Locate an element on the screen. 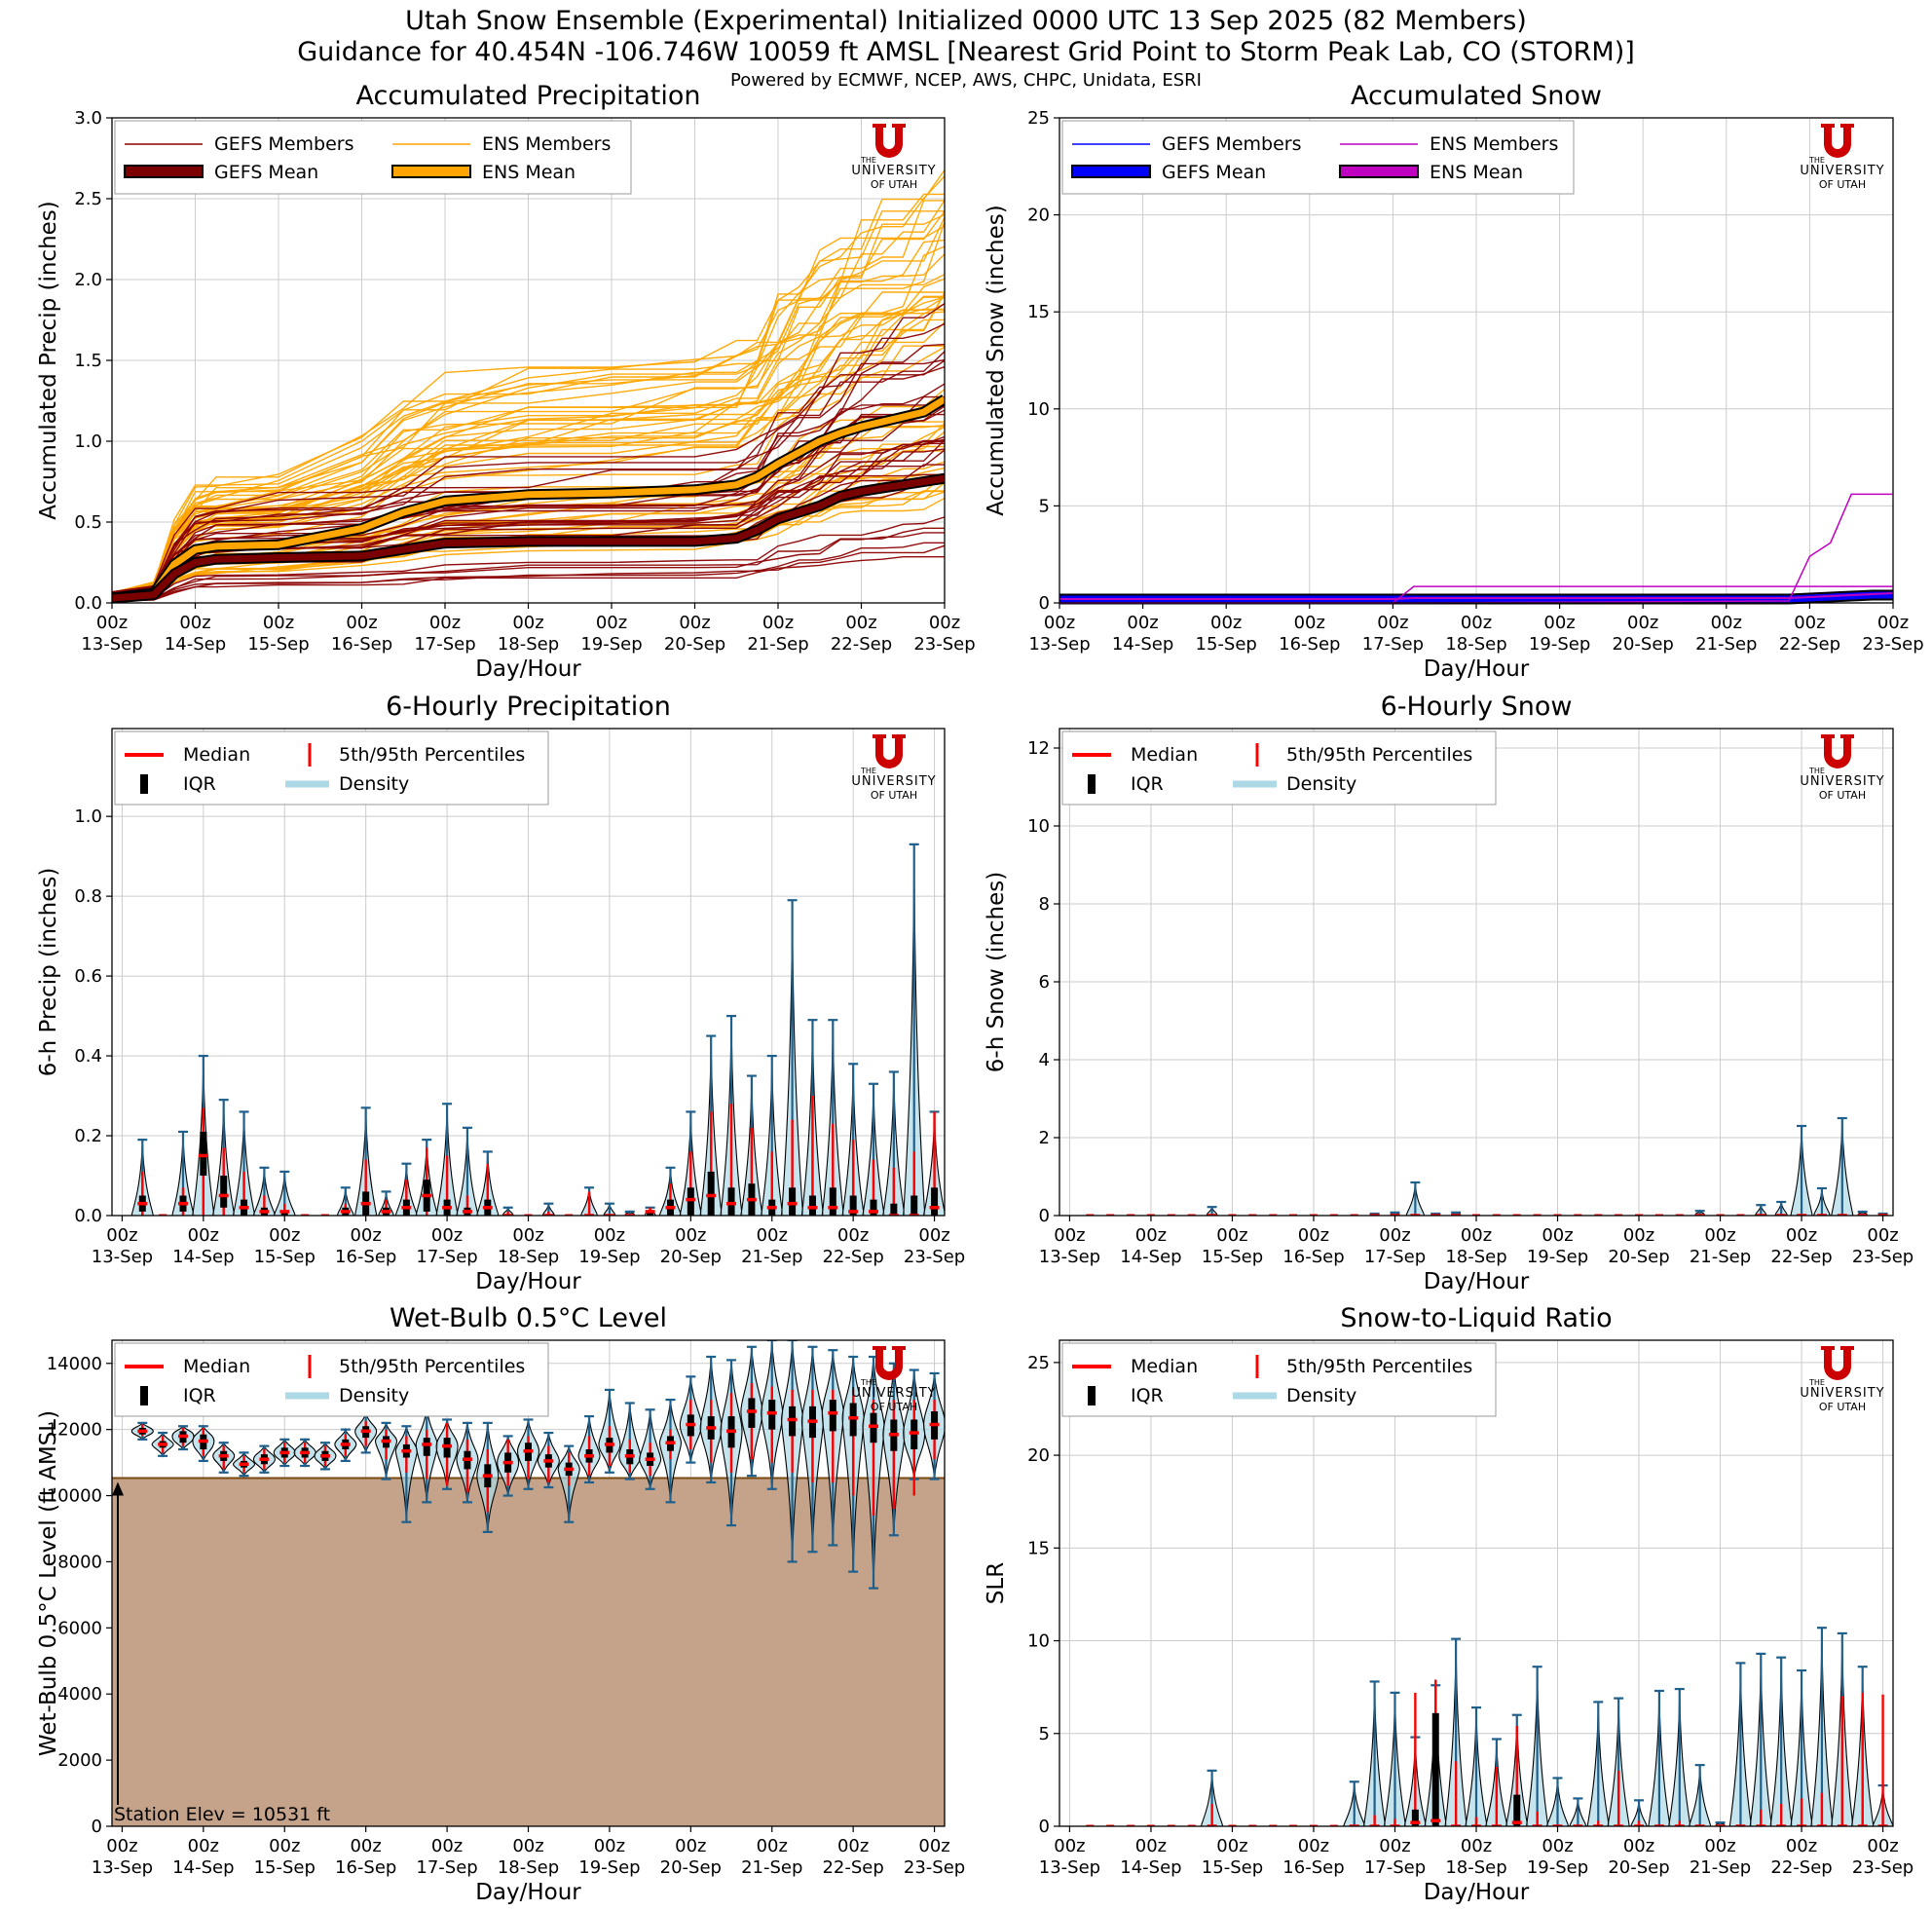 The width and height of the screenshot is (1932, 1911). y-tick-label: 8000 is located at coordinates (79, 1562).